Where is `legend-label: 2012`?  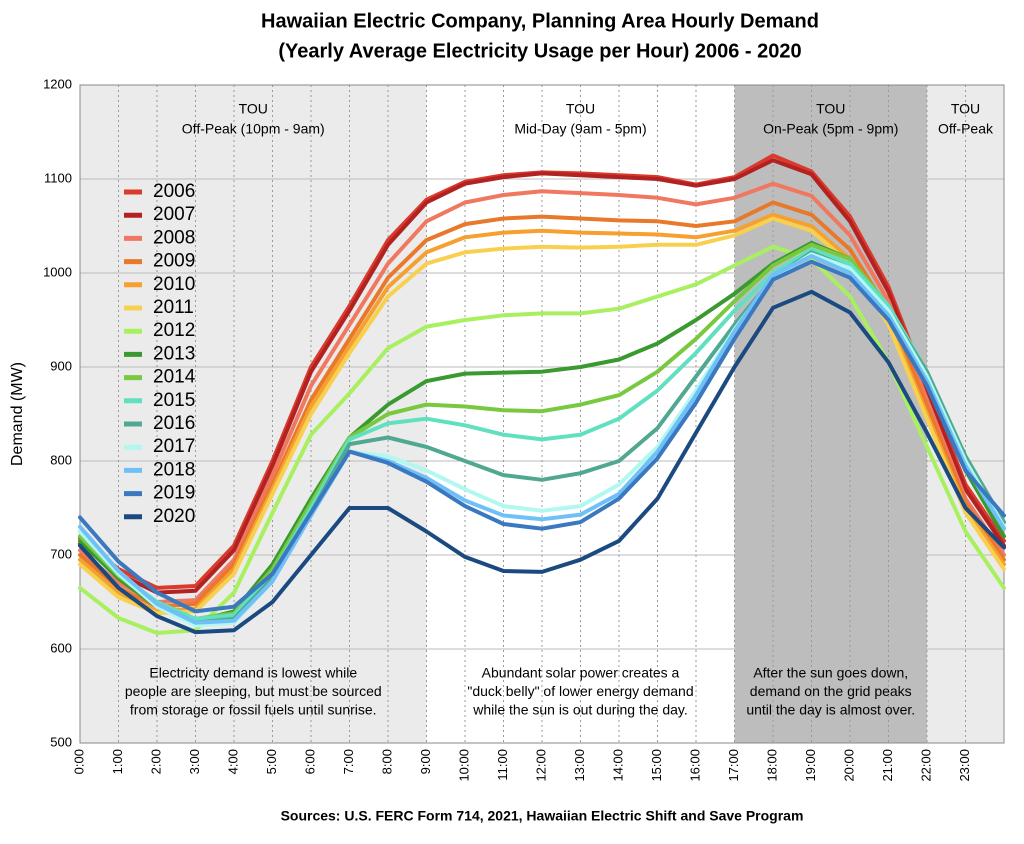 legend-label: 2012 is located at coordinates (174, 330).